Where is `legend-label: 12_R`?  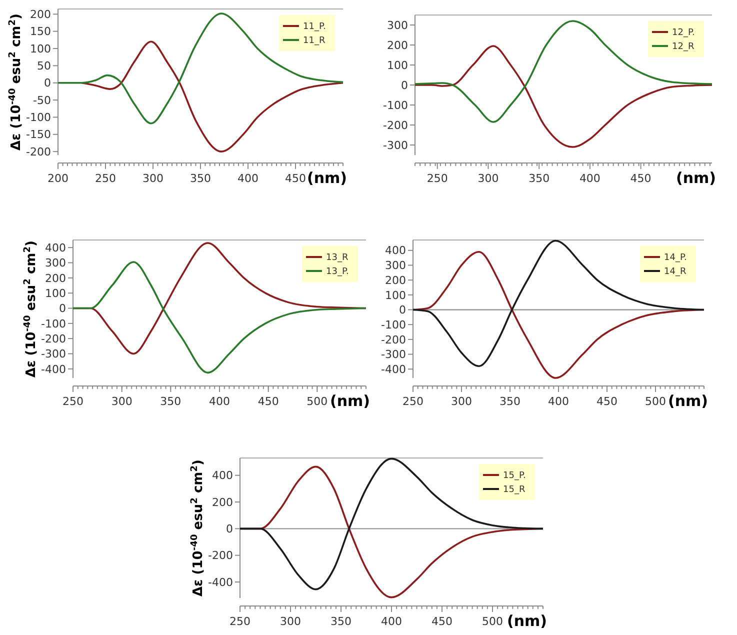
legend-label: 12_R is located at coordinates (683, 47).